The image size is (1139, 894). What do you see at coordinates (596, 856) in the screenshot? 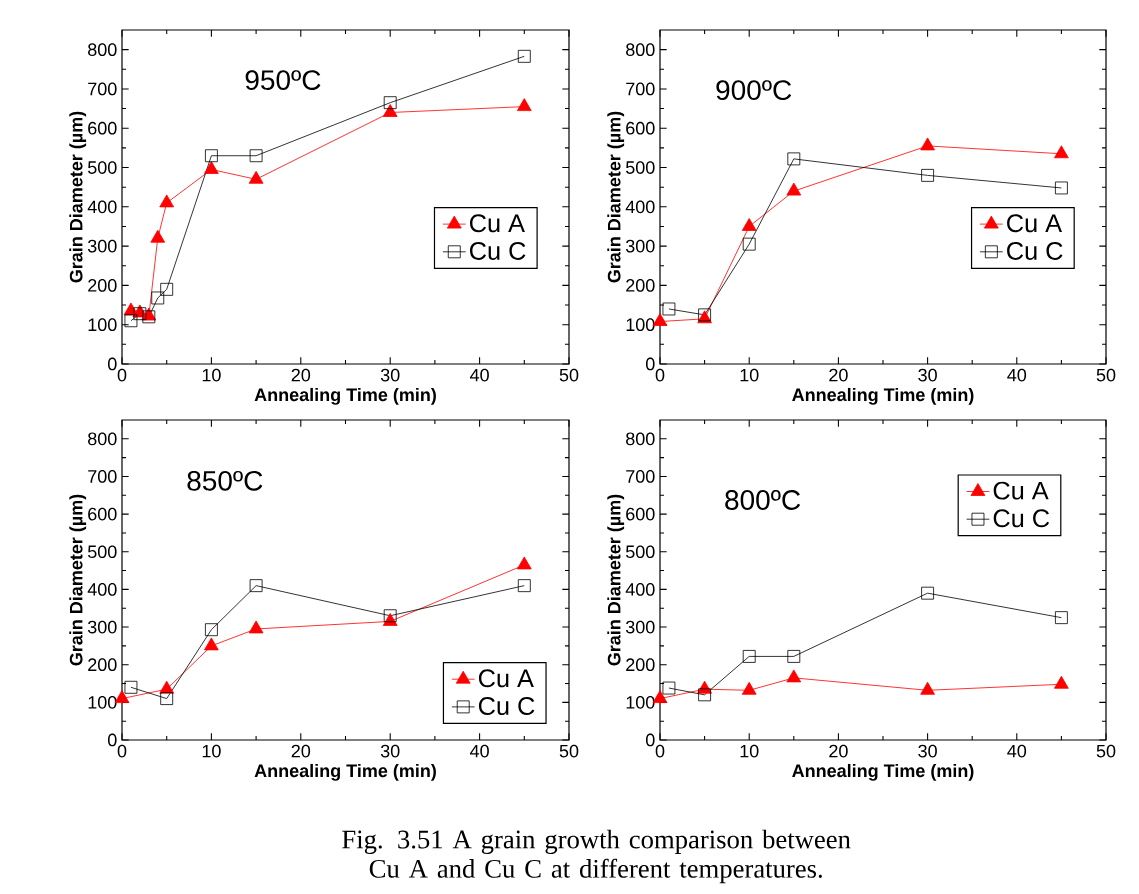
I see `caption: Fig. 3.51 A grain growth comparison between Cu A and Cu C at different temperatures.` at bounding box center [596, 856].